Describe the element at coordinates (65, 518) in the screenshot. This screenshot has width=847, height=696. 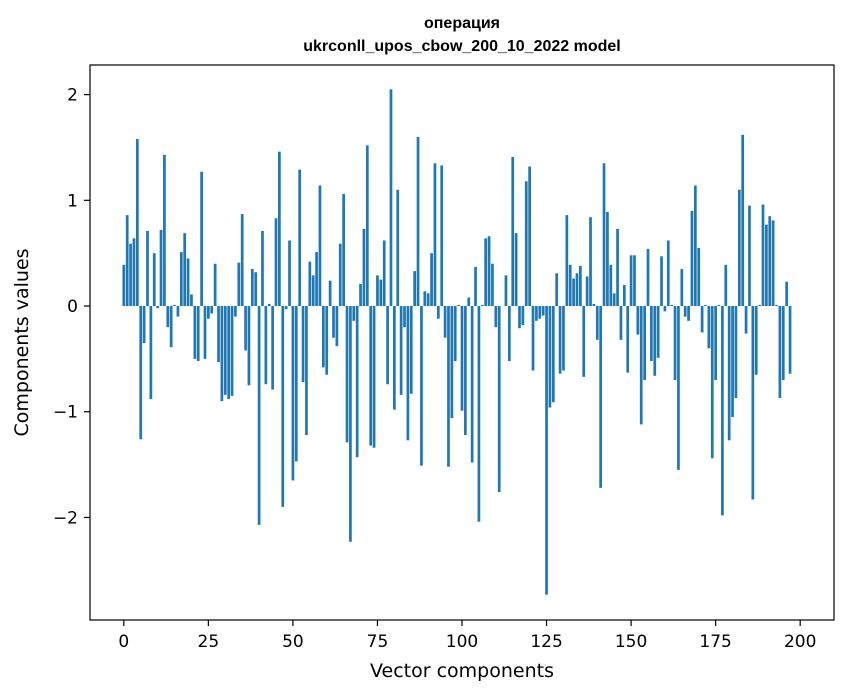
I see `y-tick-label: −2` at that location.